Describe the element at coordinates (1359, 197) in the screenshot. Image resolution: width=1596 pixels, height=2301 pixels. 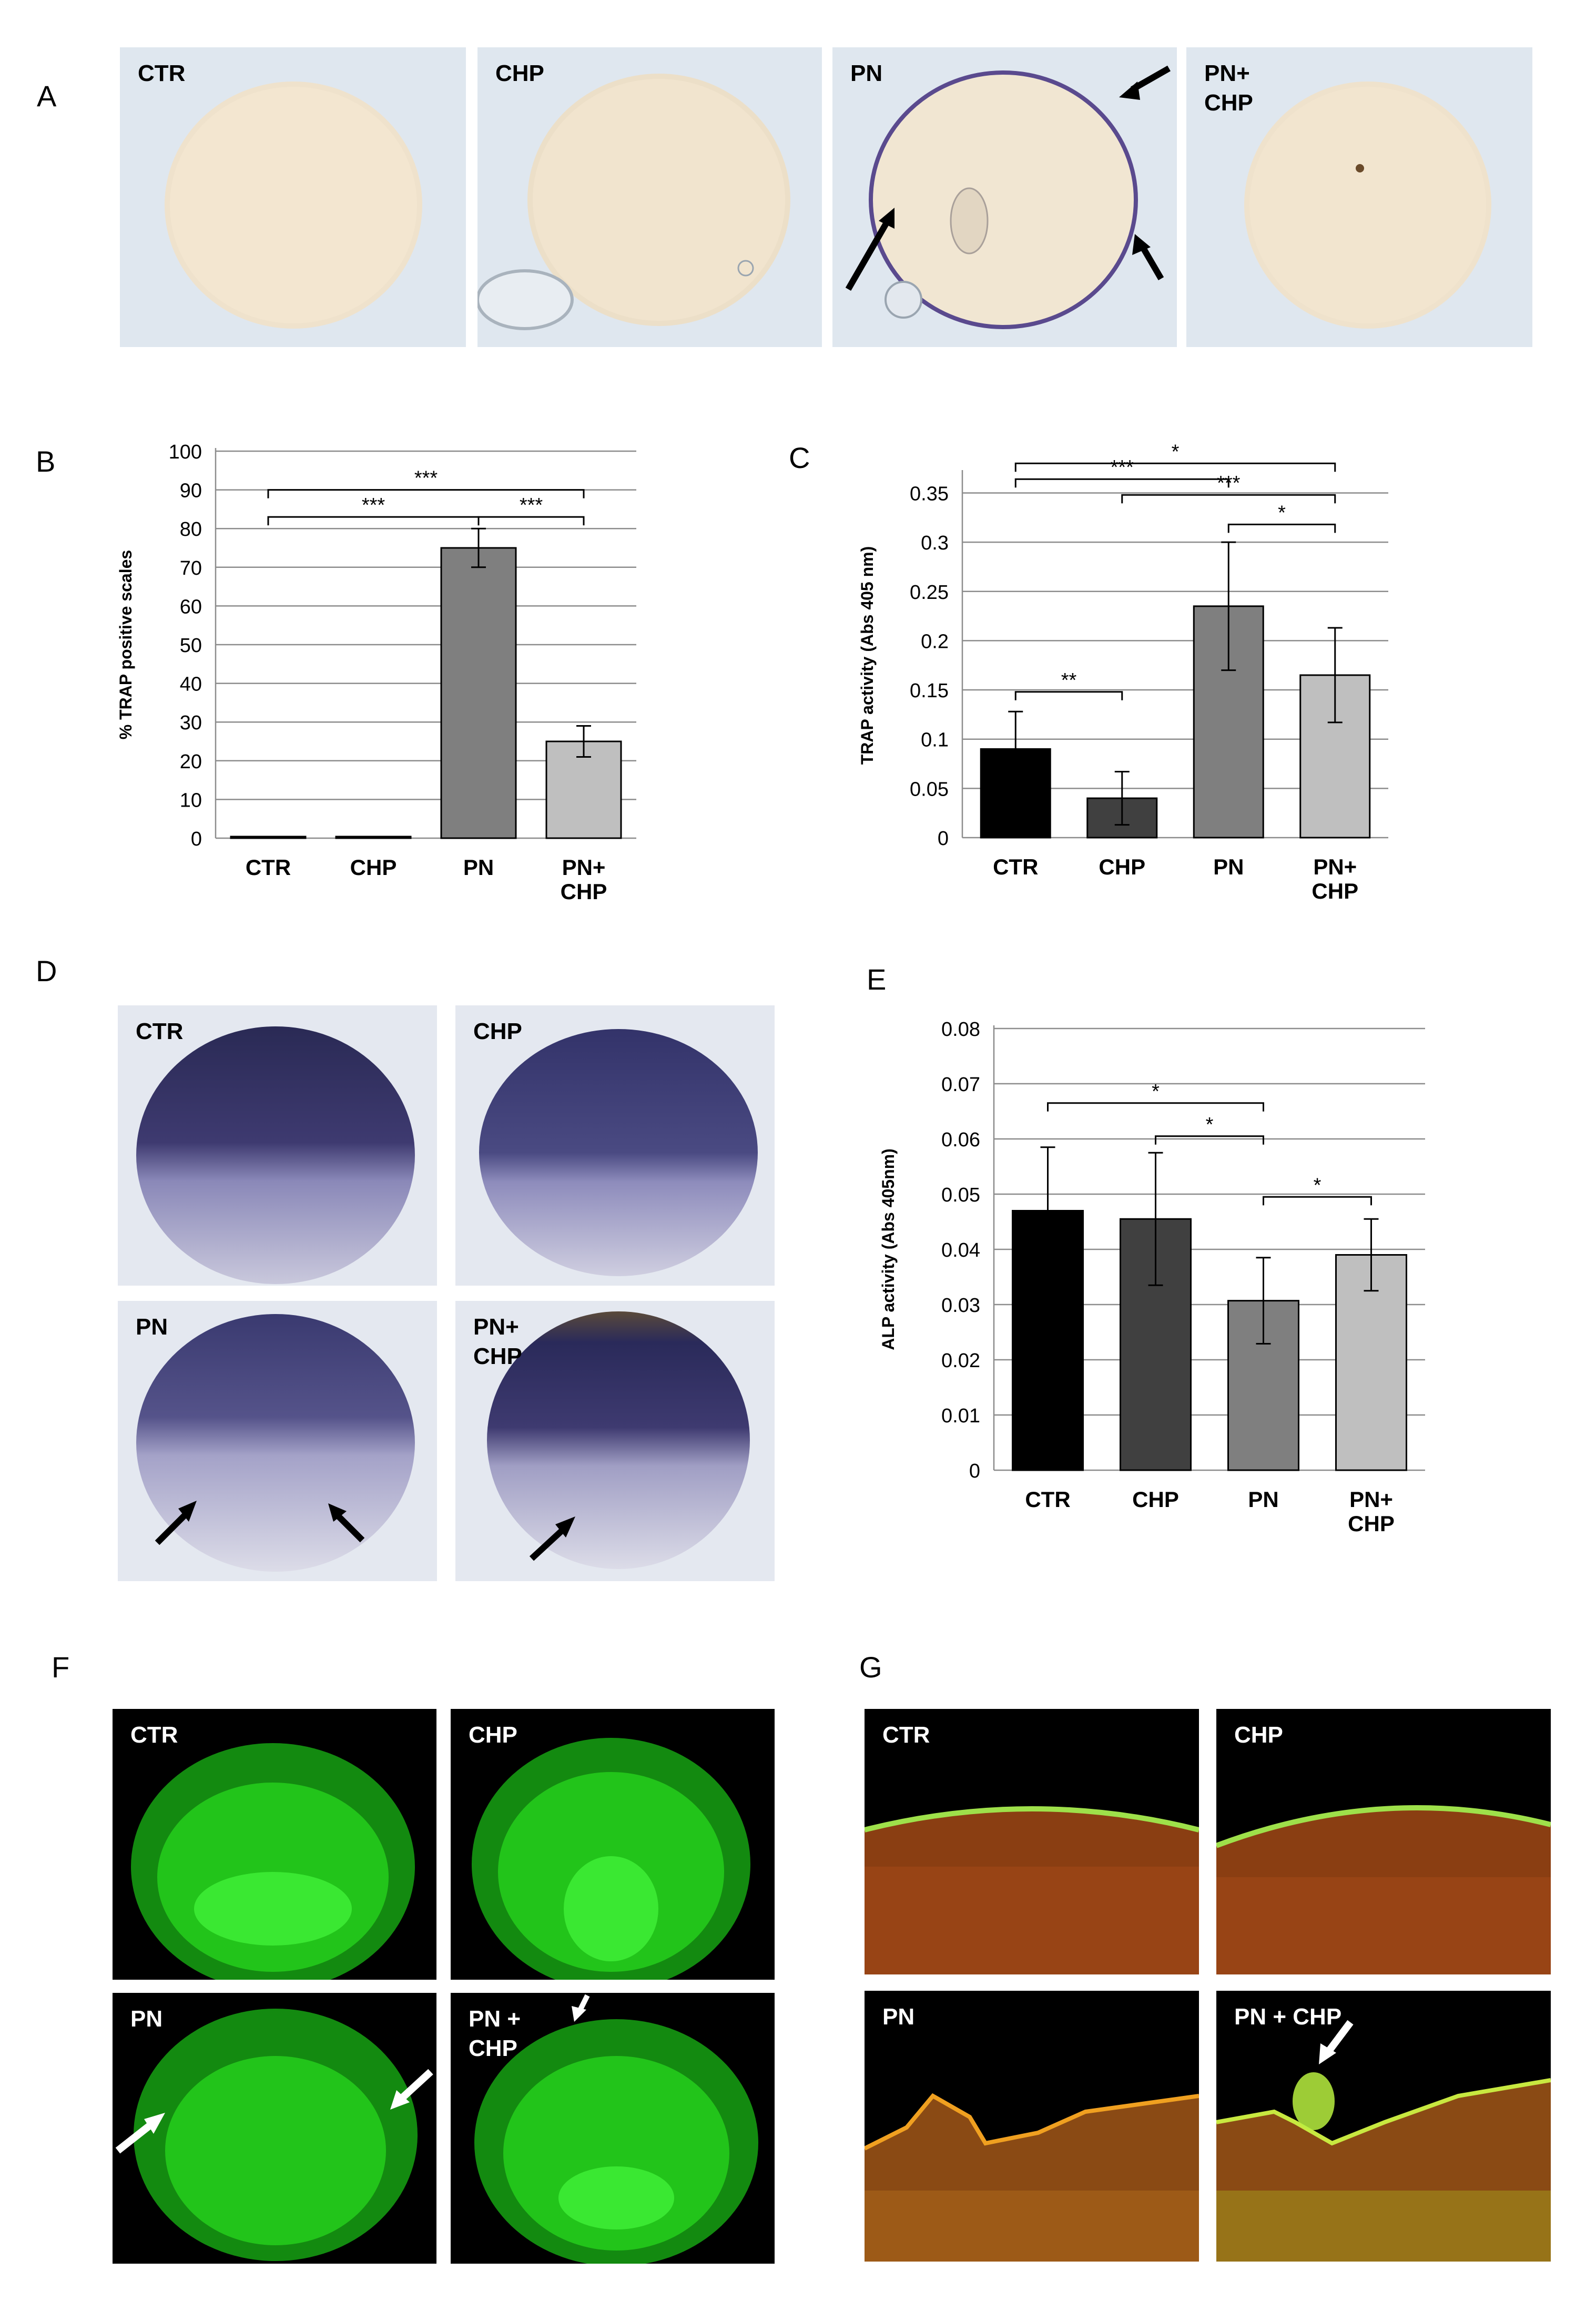
I see `panel-a-image-pn-chp: PN+ CHP` at that location.